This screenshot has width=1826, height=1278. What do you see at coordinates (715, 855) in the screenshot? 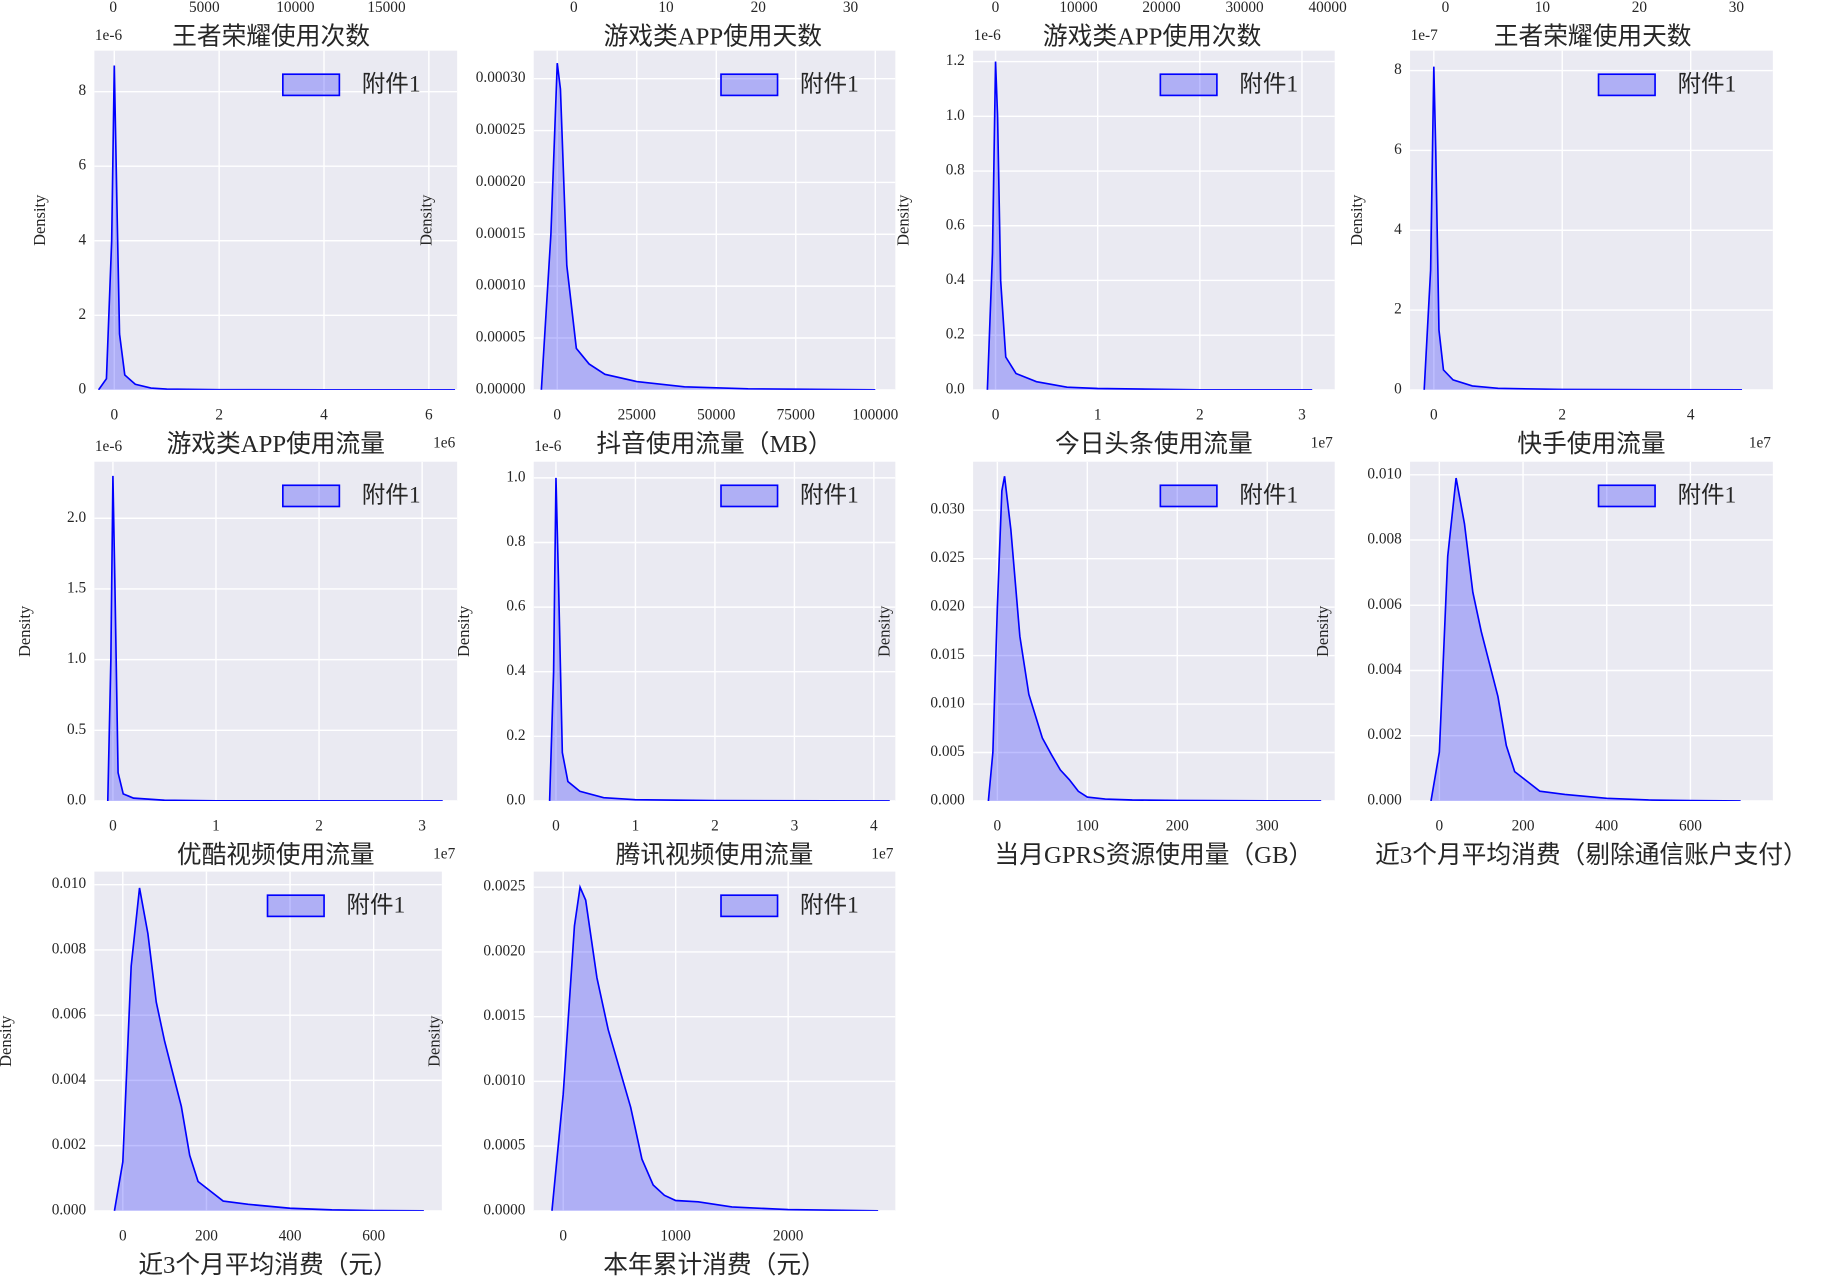
I see `x-axis-label: 腾讯视频使用流量` at bounding box center [715, 855].